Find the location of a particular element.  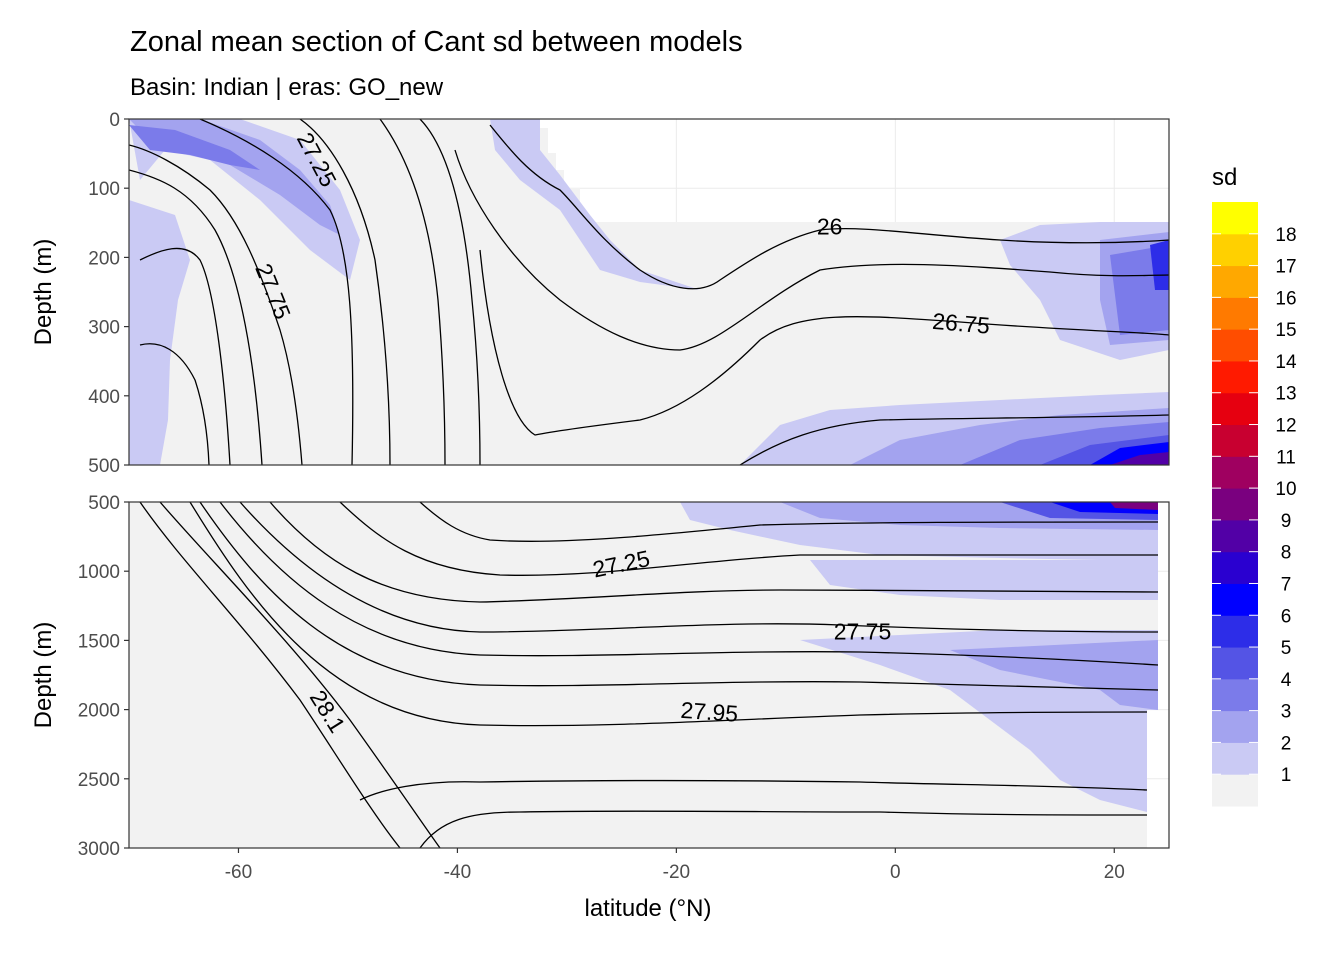

y-tick-label: 2000 is located at coordinates (99, 711).